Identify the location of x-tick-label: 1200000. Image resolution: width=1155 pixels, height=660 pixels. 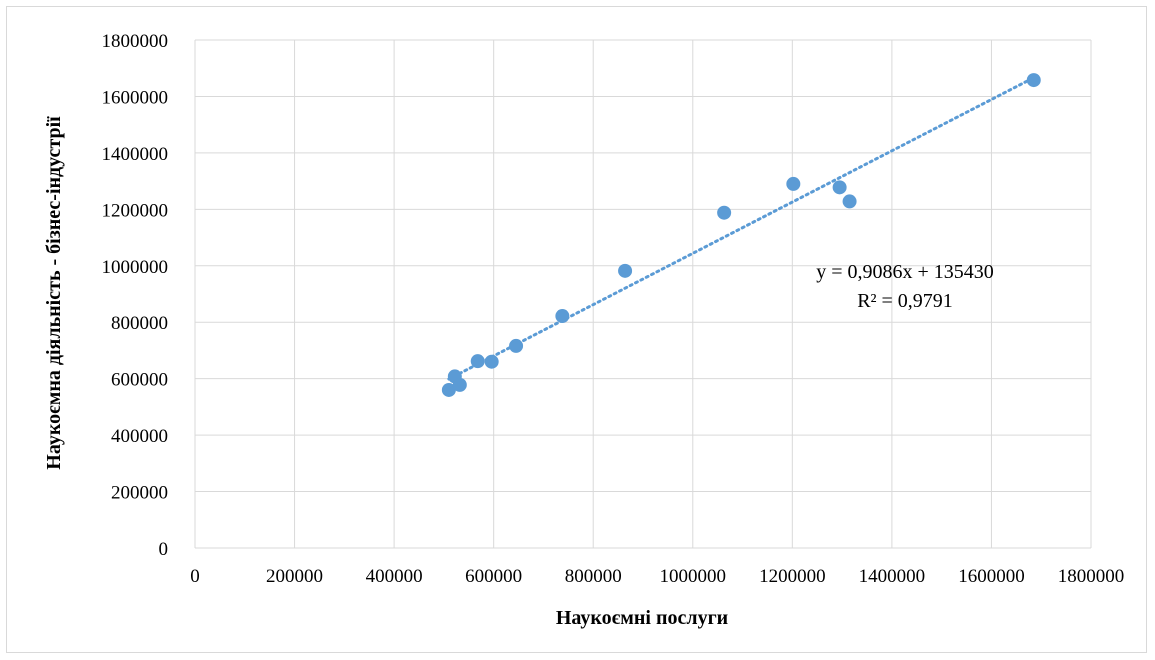
(792, 576).